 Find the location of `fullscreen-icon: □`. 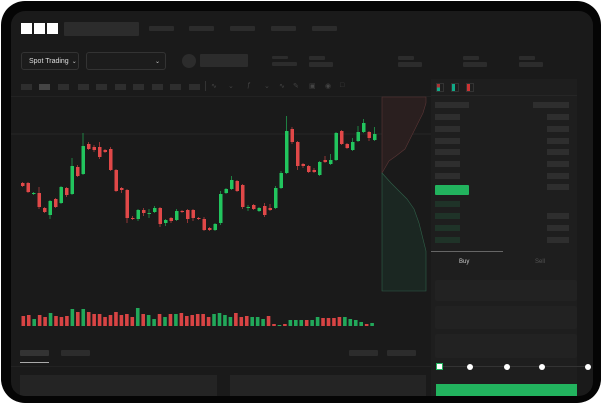

fullscreen-icon: □ is located at coordinates (342, 85).